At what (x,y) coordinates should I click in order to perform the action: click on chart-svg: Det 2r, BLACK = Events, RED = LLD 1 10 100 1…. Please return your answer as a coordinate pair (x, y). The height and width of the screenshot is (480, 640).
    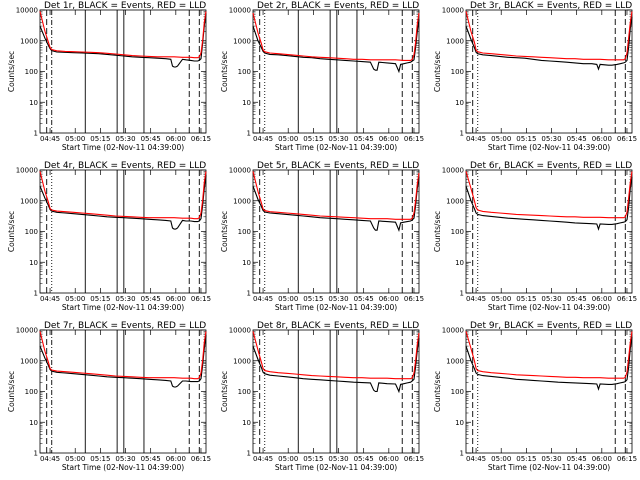
    Looking at the image, I should click on (322, 76).